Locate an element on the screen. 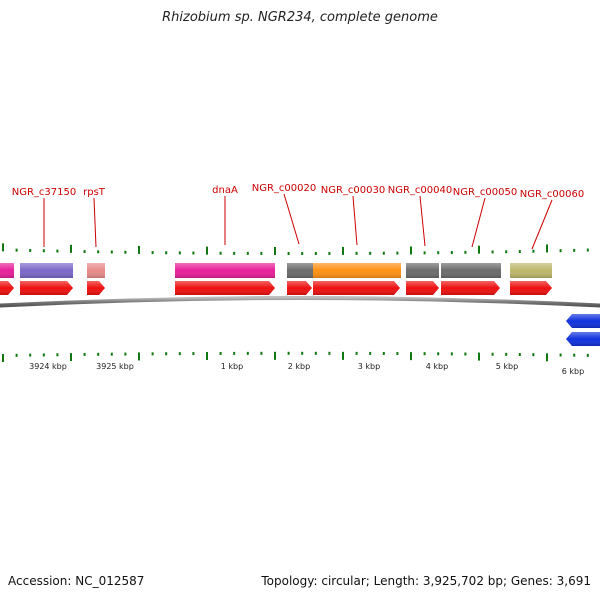  leader-NGR_c00020 is located at coordinates (291, 219).